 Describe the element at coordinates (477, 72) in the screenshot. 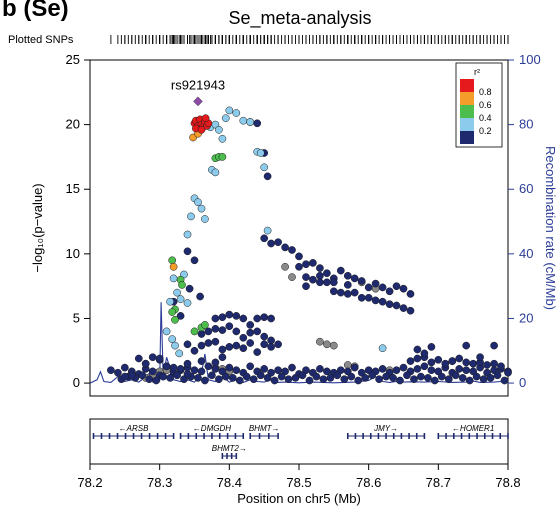

I see `legend-title: r²` at that location.